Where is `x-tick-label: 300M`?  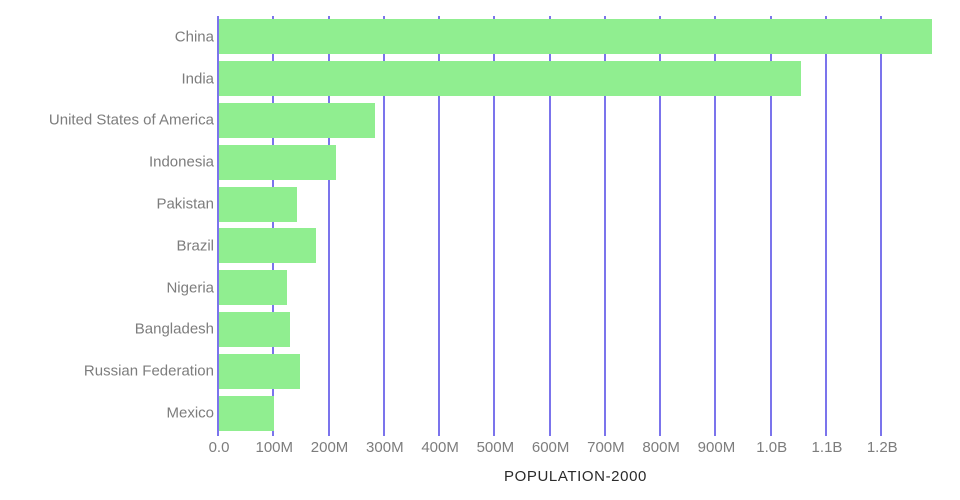
x-tick-label: 300M is located at coordinates (385, 447).